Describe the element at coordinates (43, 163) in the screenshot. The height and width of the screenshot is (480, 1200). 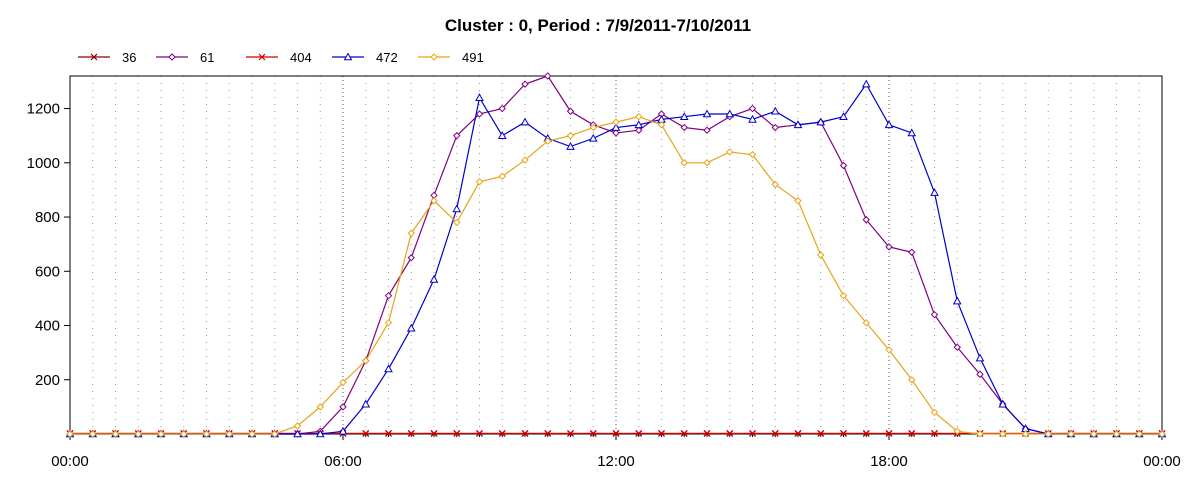
I see `y-tick-label: 1000` at that location.